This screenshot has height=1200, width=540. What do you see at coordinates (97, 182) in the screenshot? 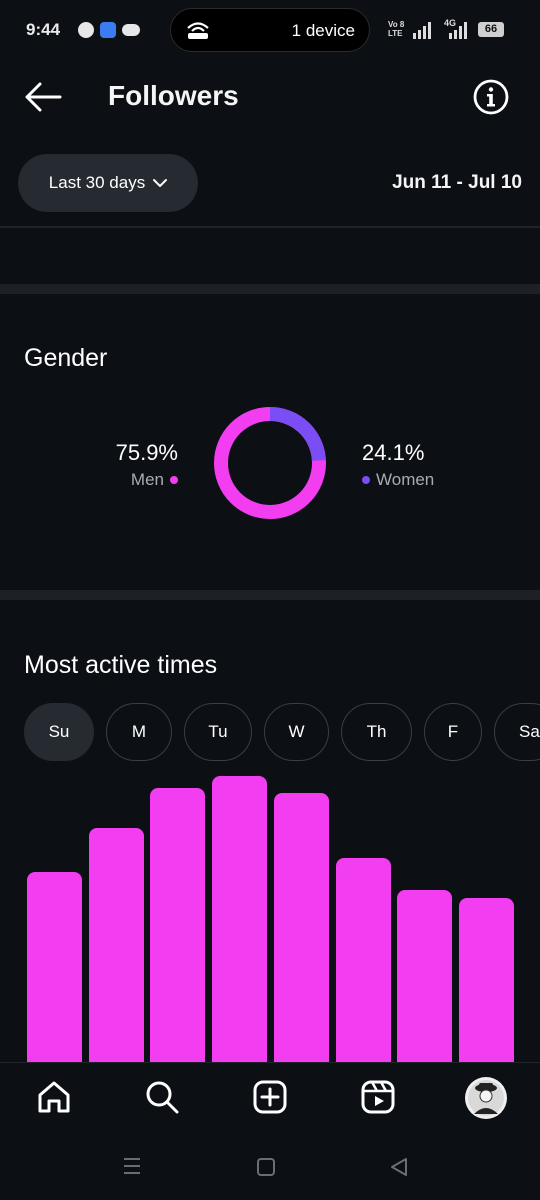
I see `date-range-dropdown-label: Last 30 days` at bounding box center [97, 182].